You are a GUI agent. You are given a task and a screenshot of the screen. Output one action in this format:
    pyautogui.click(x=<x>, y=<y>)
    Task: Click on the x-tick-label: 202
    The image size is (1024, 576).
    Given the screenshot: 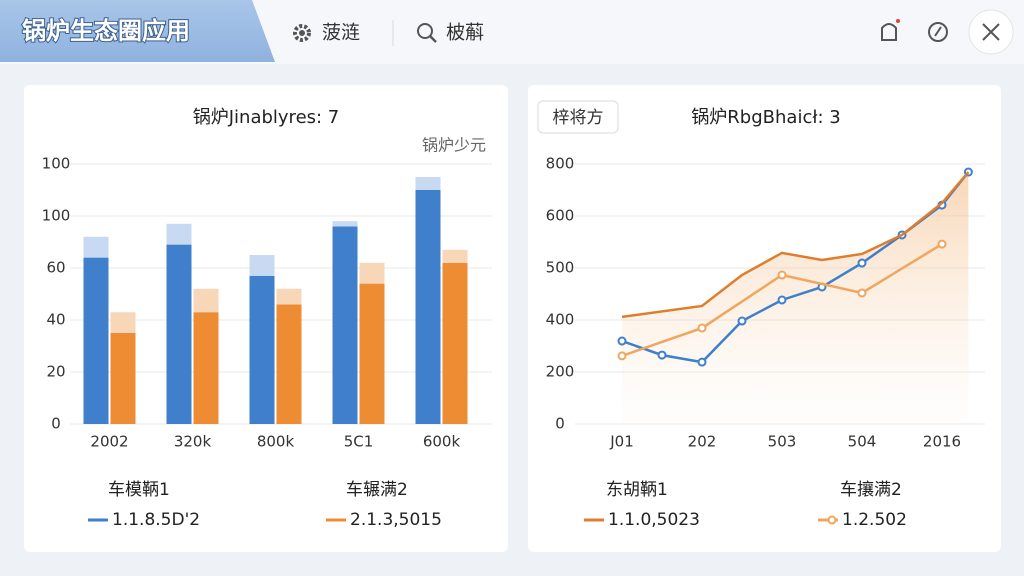 What is the action you would take?
    pyautogui.click(x=702, y=442)
    